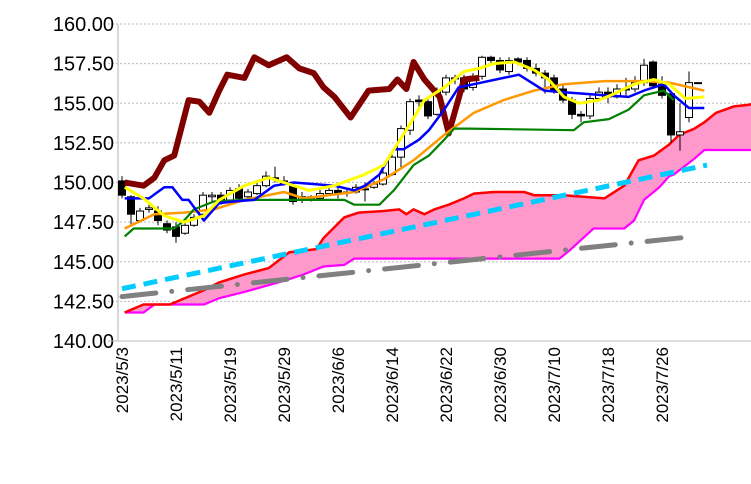 The image size is (751, 484). What do you see at coordinates (554, 385) in the screenshot?
I see `x-tick-label: 2023/7/10` at bounding box center [554, 385].